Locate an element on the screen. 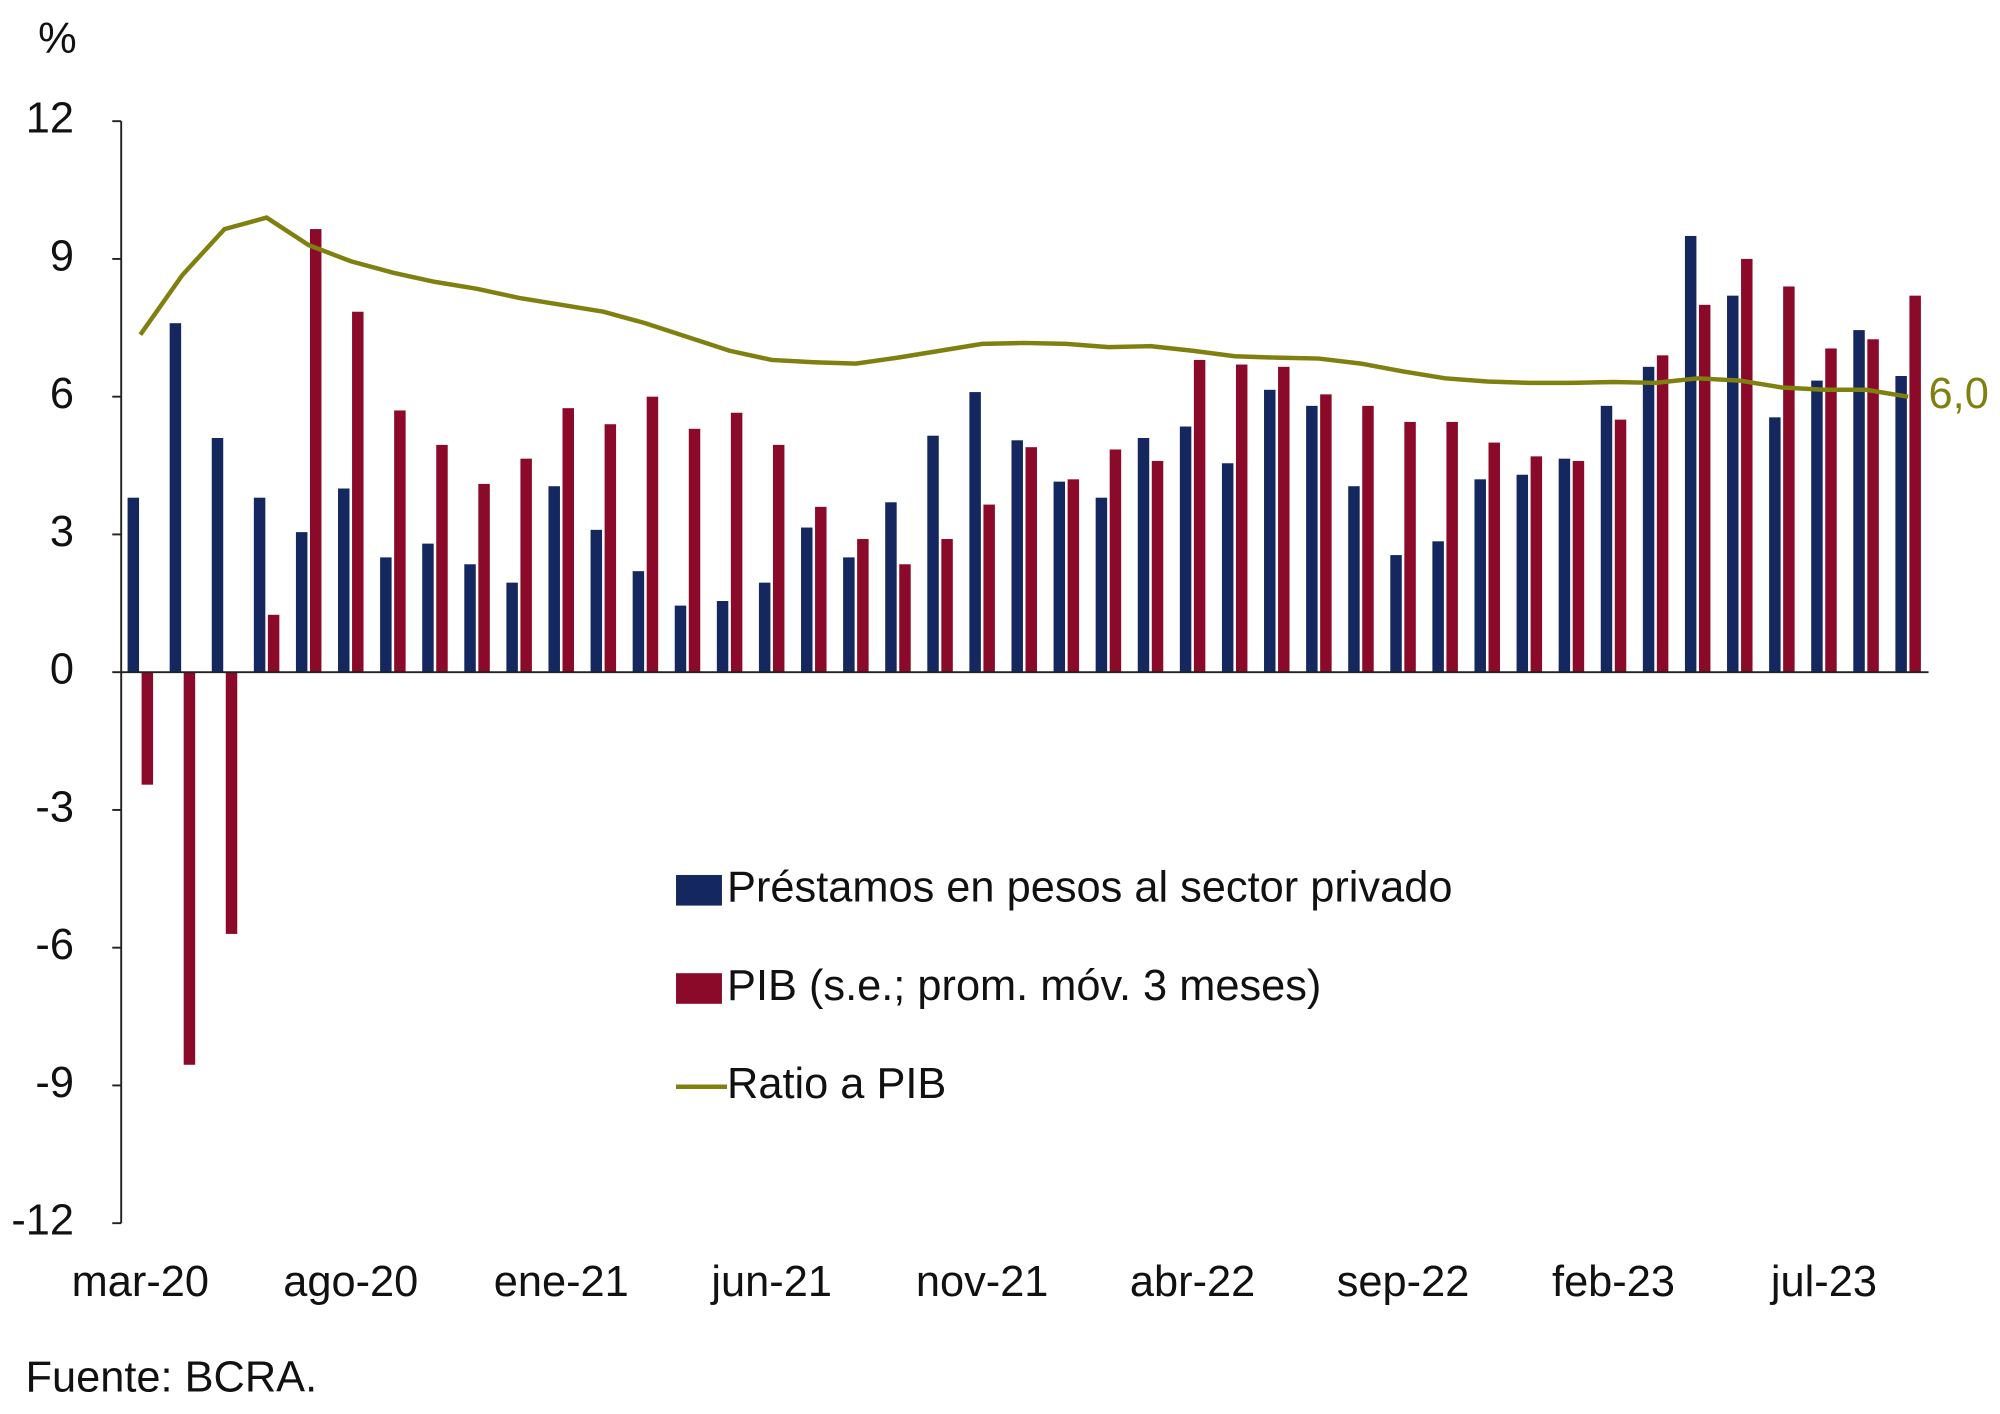 This screenshot has width=2000, height=1414. x-tick-label: nov-21 is located at coordinates (982, 1282).